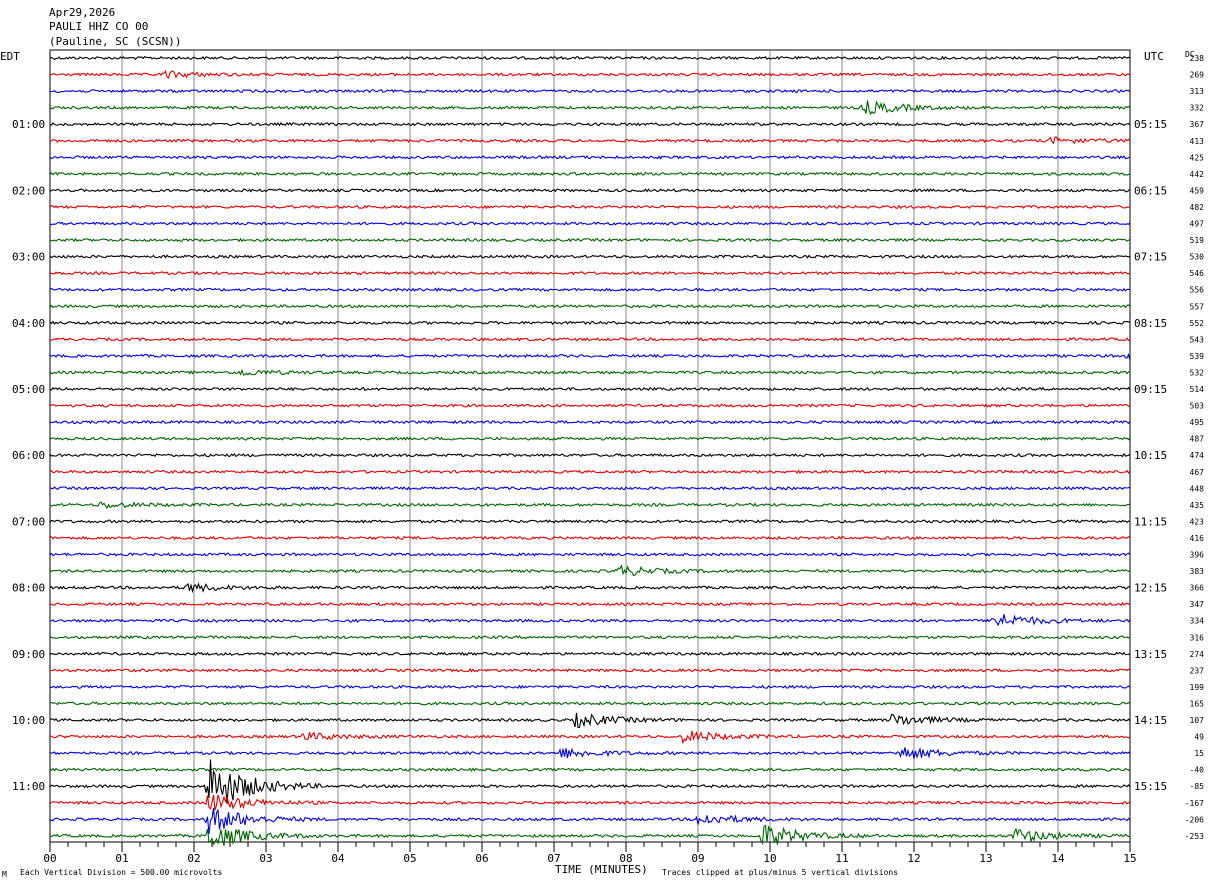 The image size is (1210, 886). Describe the element at coordinates (10, 56) in the screenshot. I see `left-timezone-label: EDT` at that location.